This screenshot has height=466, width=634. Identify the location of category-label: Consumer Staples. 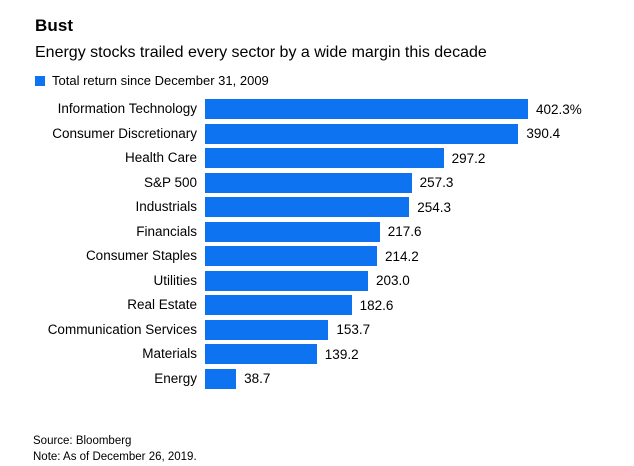
(141, 255).